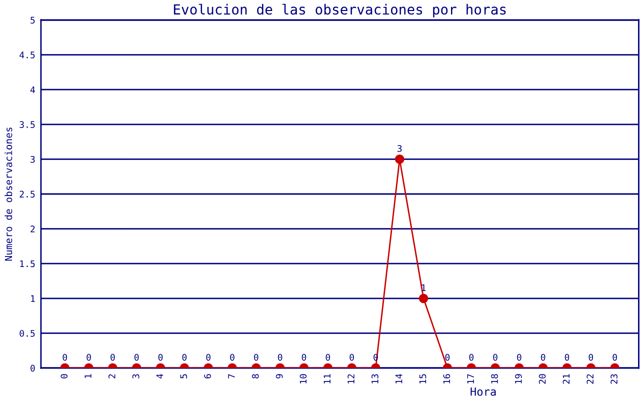 Image resolution: width=640 pixels, height=400 pixels. I want to click on x-tick-label: 14, so click(399, 379).